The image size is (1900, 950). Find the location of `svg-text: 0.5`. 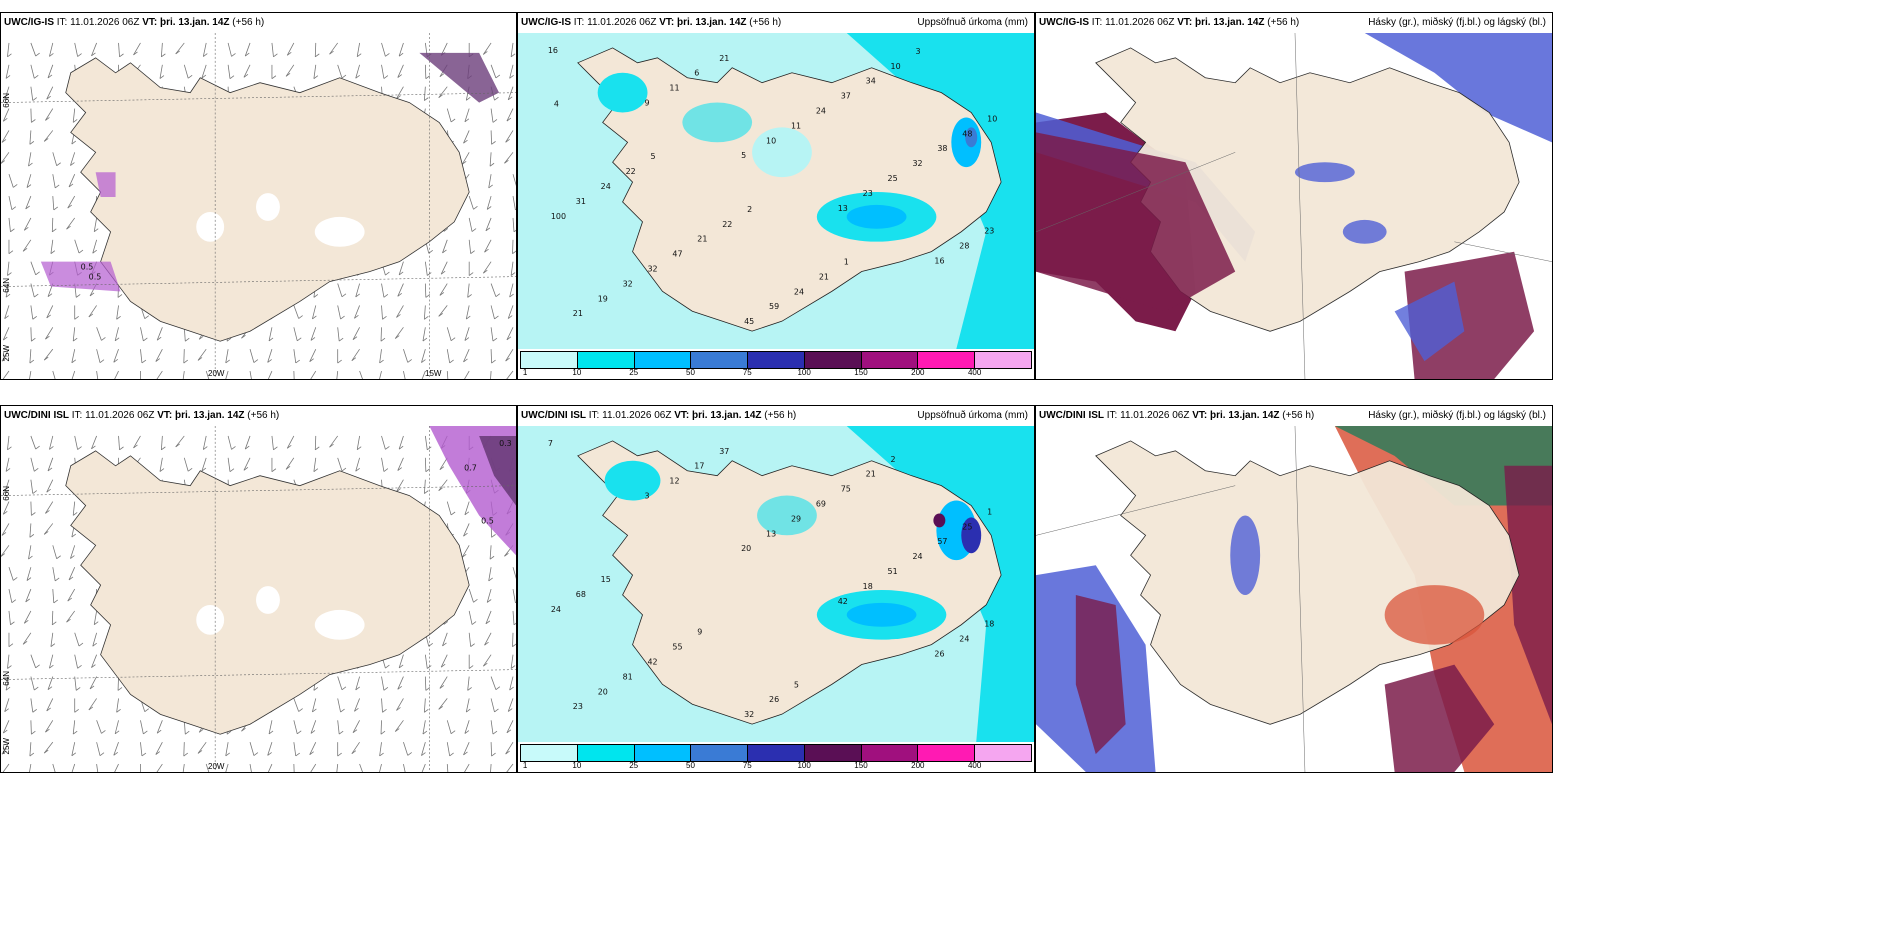

svg-text: 0.5 is located at coordinates (487, 520).